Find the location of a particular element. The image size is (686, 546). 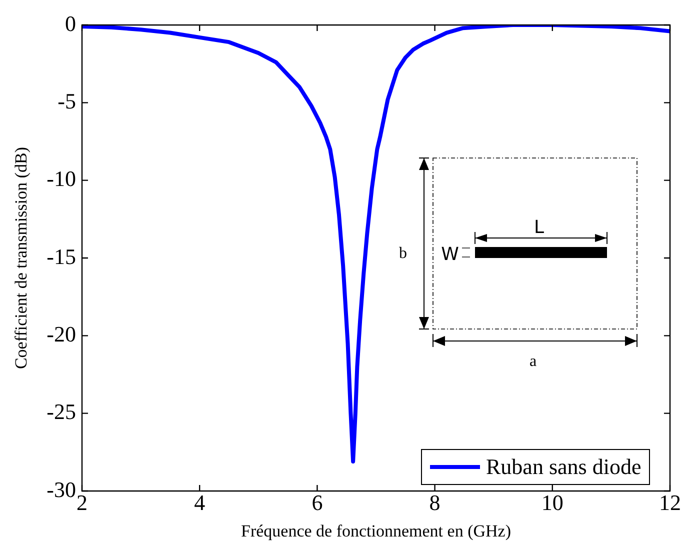

x-tick-label: 12 is located at coordinates (670, 502).